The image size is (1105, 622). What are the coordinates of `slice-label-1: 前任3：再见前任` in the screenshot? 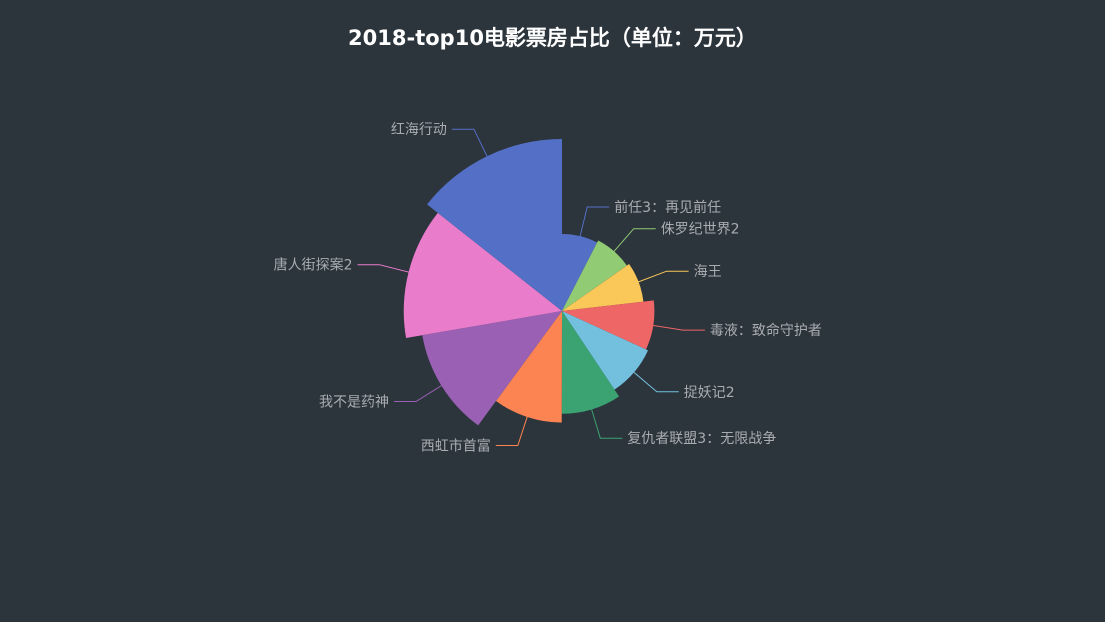 It's located at (667, 207).